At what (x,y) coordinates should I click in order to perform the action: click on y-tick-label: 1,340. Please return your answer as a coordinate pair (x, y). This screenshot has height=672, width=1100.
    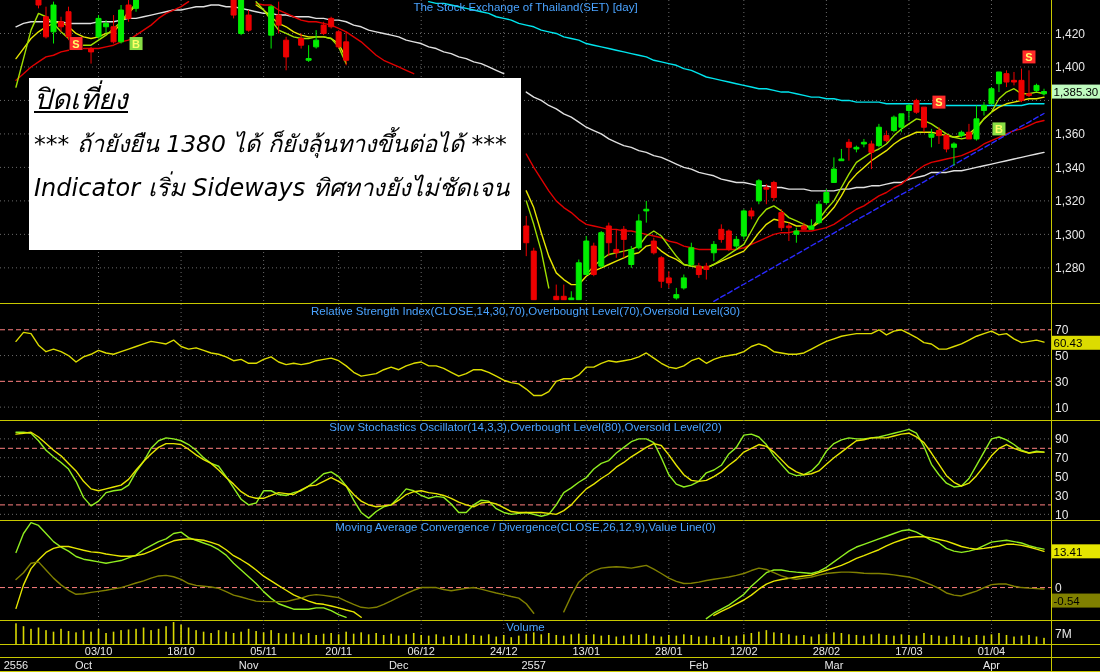
    Looking at the image, I should click on (1070, 167).